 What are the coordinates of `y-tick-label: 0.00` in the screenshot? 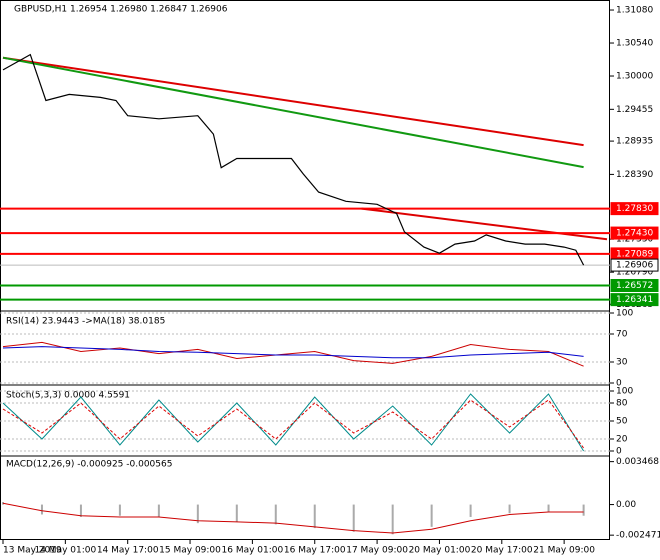 It's located at (626, 505).